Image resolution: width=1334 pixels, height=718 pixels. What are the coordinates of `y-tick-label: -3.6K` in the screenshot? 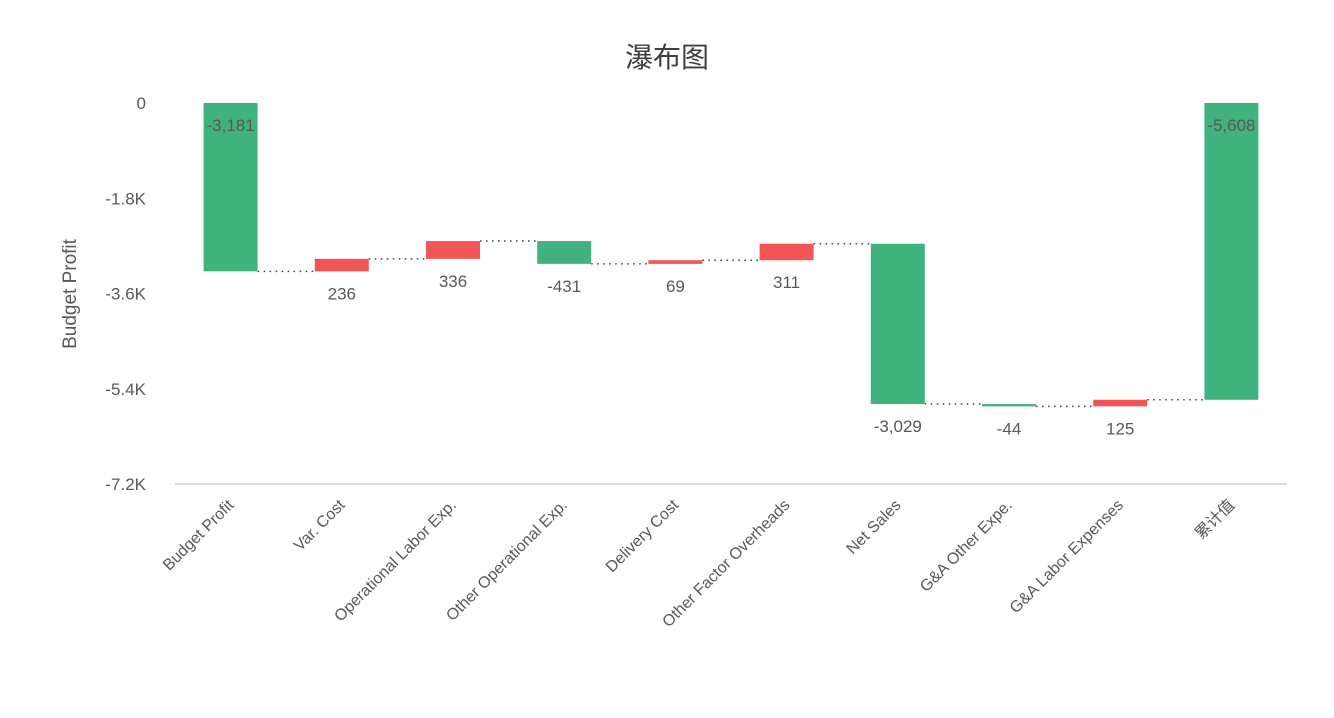 It's located at (125, 294).